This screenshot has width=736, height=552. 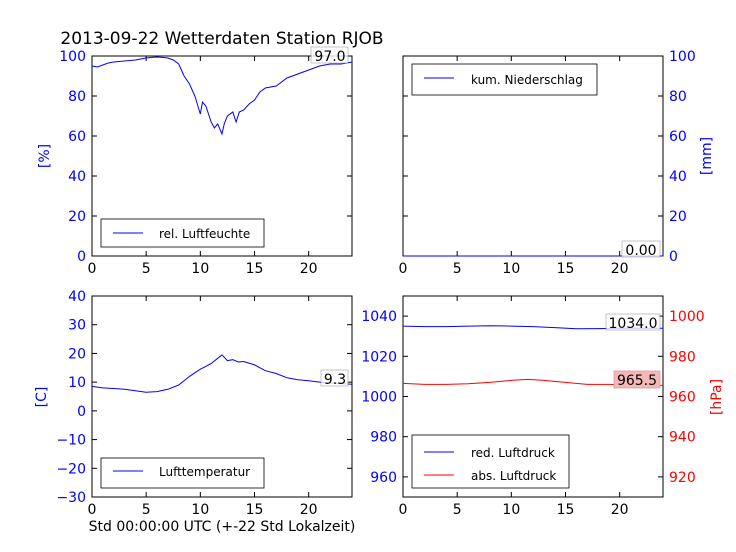 I want to click on legend-box-temperature, so click(x=182, y=473).